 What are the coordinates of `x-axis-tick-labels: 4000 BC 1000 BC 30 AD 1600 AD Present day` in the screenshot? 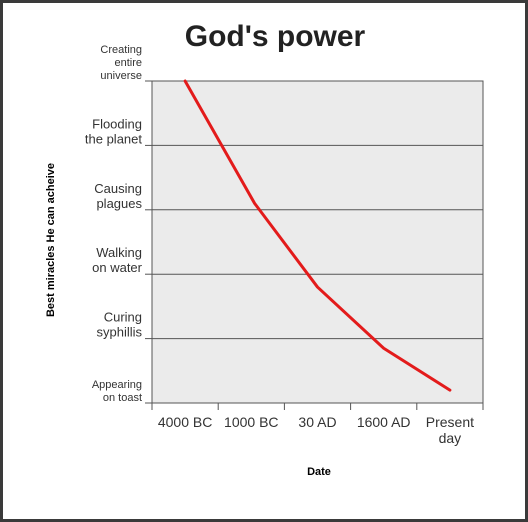 It's located at (316, 430).